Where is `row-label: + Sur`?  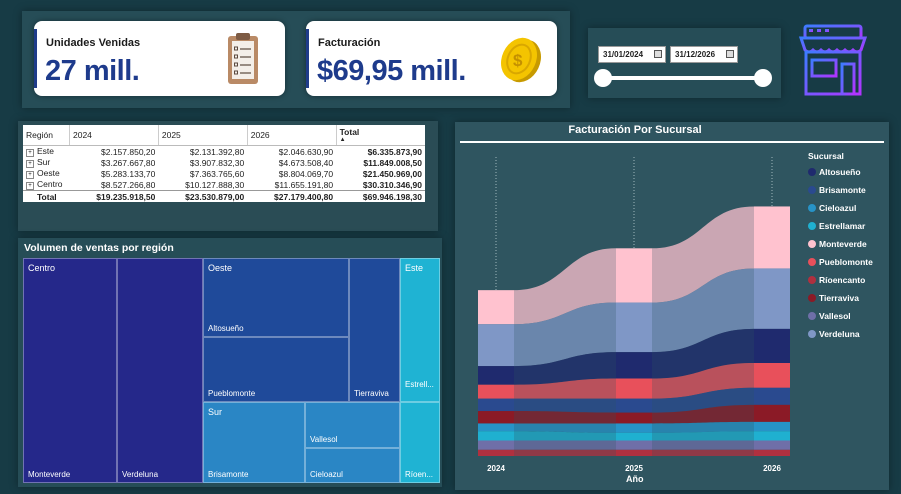 row-label: + Sur is located at coordinates (46, 162).